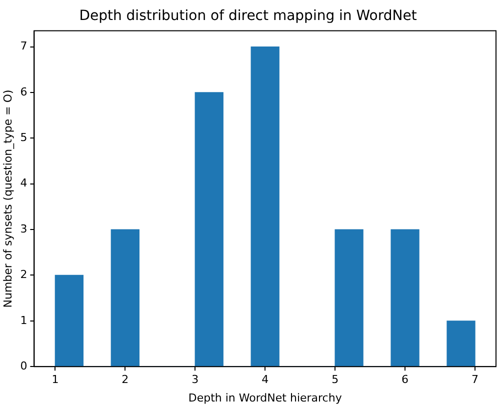 Image resolution: width=498 pixels, height=407 pixels. I want to click on x-tick-label: 3, so click(195, 379).